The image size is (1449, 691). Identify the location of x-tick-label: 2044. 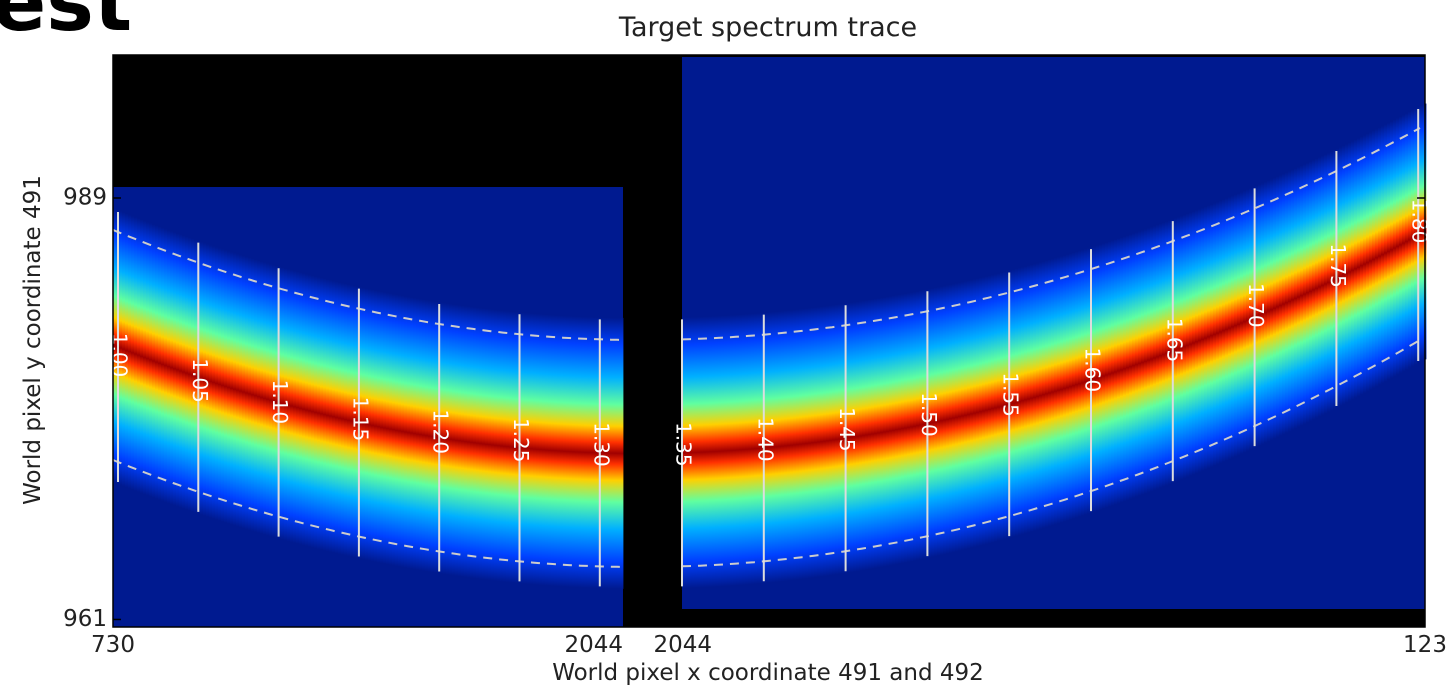
(593, 645).